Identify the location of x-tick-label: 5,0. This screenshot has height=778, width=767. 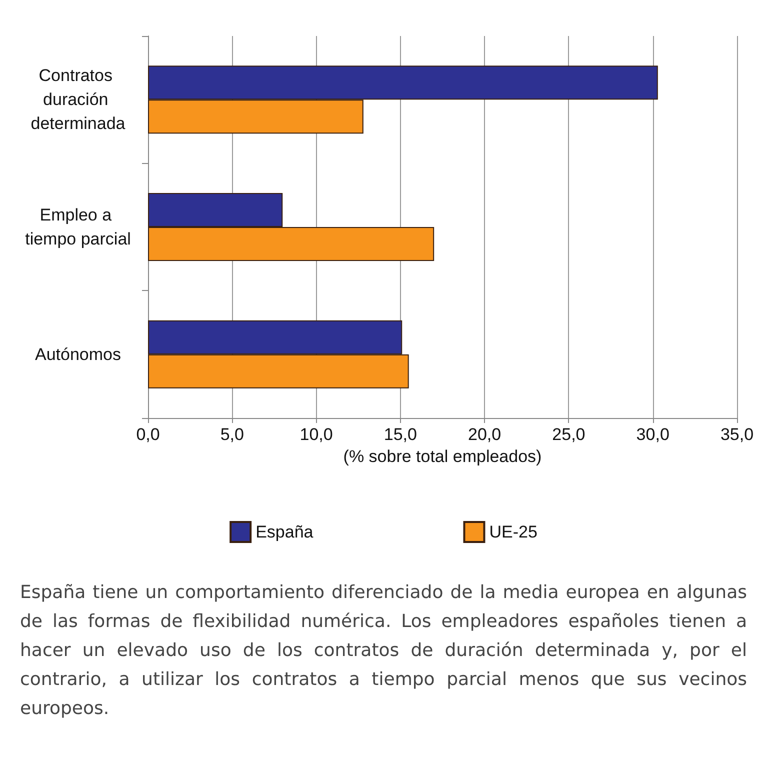
(232, 434).